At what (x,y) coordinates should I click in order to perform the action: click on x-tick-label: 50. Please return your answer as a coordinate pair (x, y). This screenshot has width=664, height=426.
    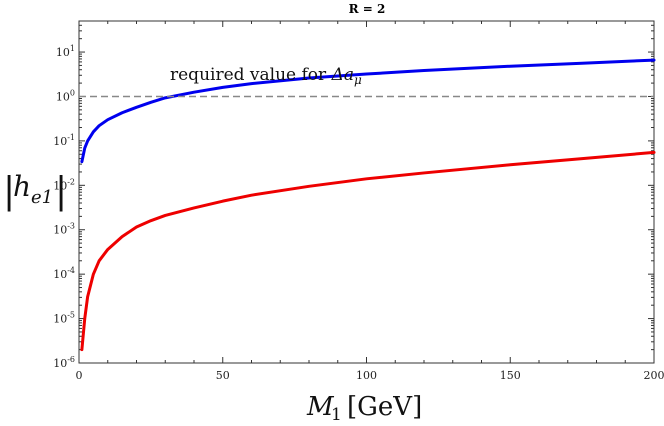
    Looking at the image, I should click on (223, 375).